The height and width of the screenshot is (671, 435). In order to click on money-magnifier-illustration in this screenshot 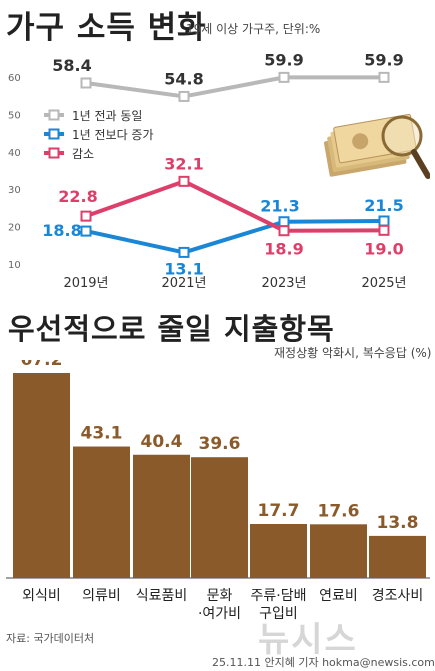, I will do `click(377, 146)`.